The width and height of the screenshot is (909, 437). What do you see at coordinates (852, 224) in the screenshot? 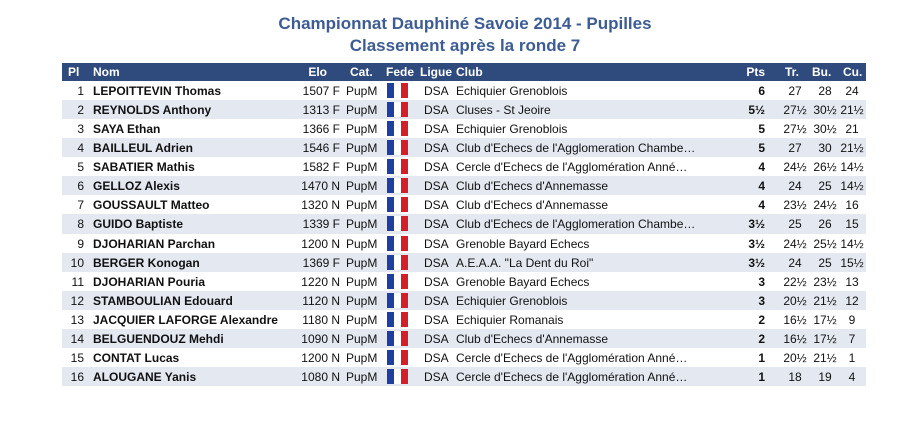
I see `cell: 15` at bounding box center [852, 224].